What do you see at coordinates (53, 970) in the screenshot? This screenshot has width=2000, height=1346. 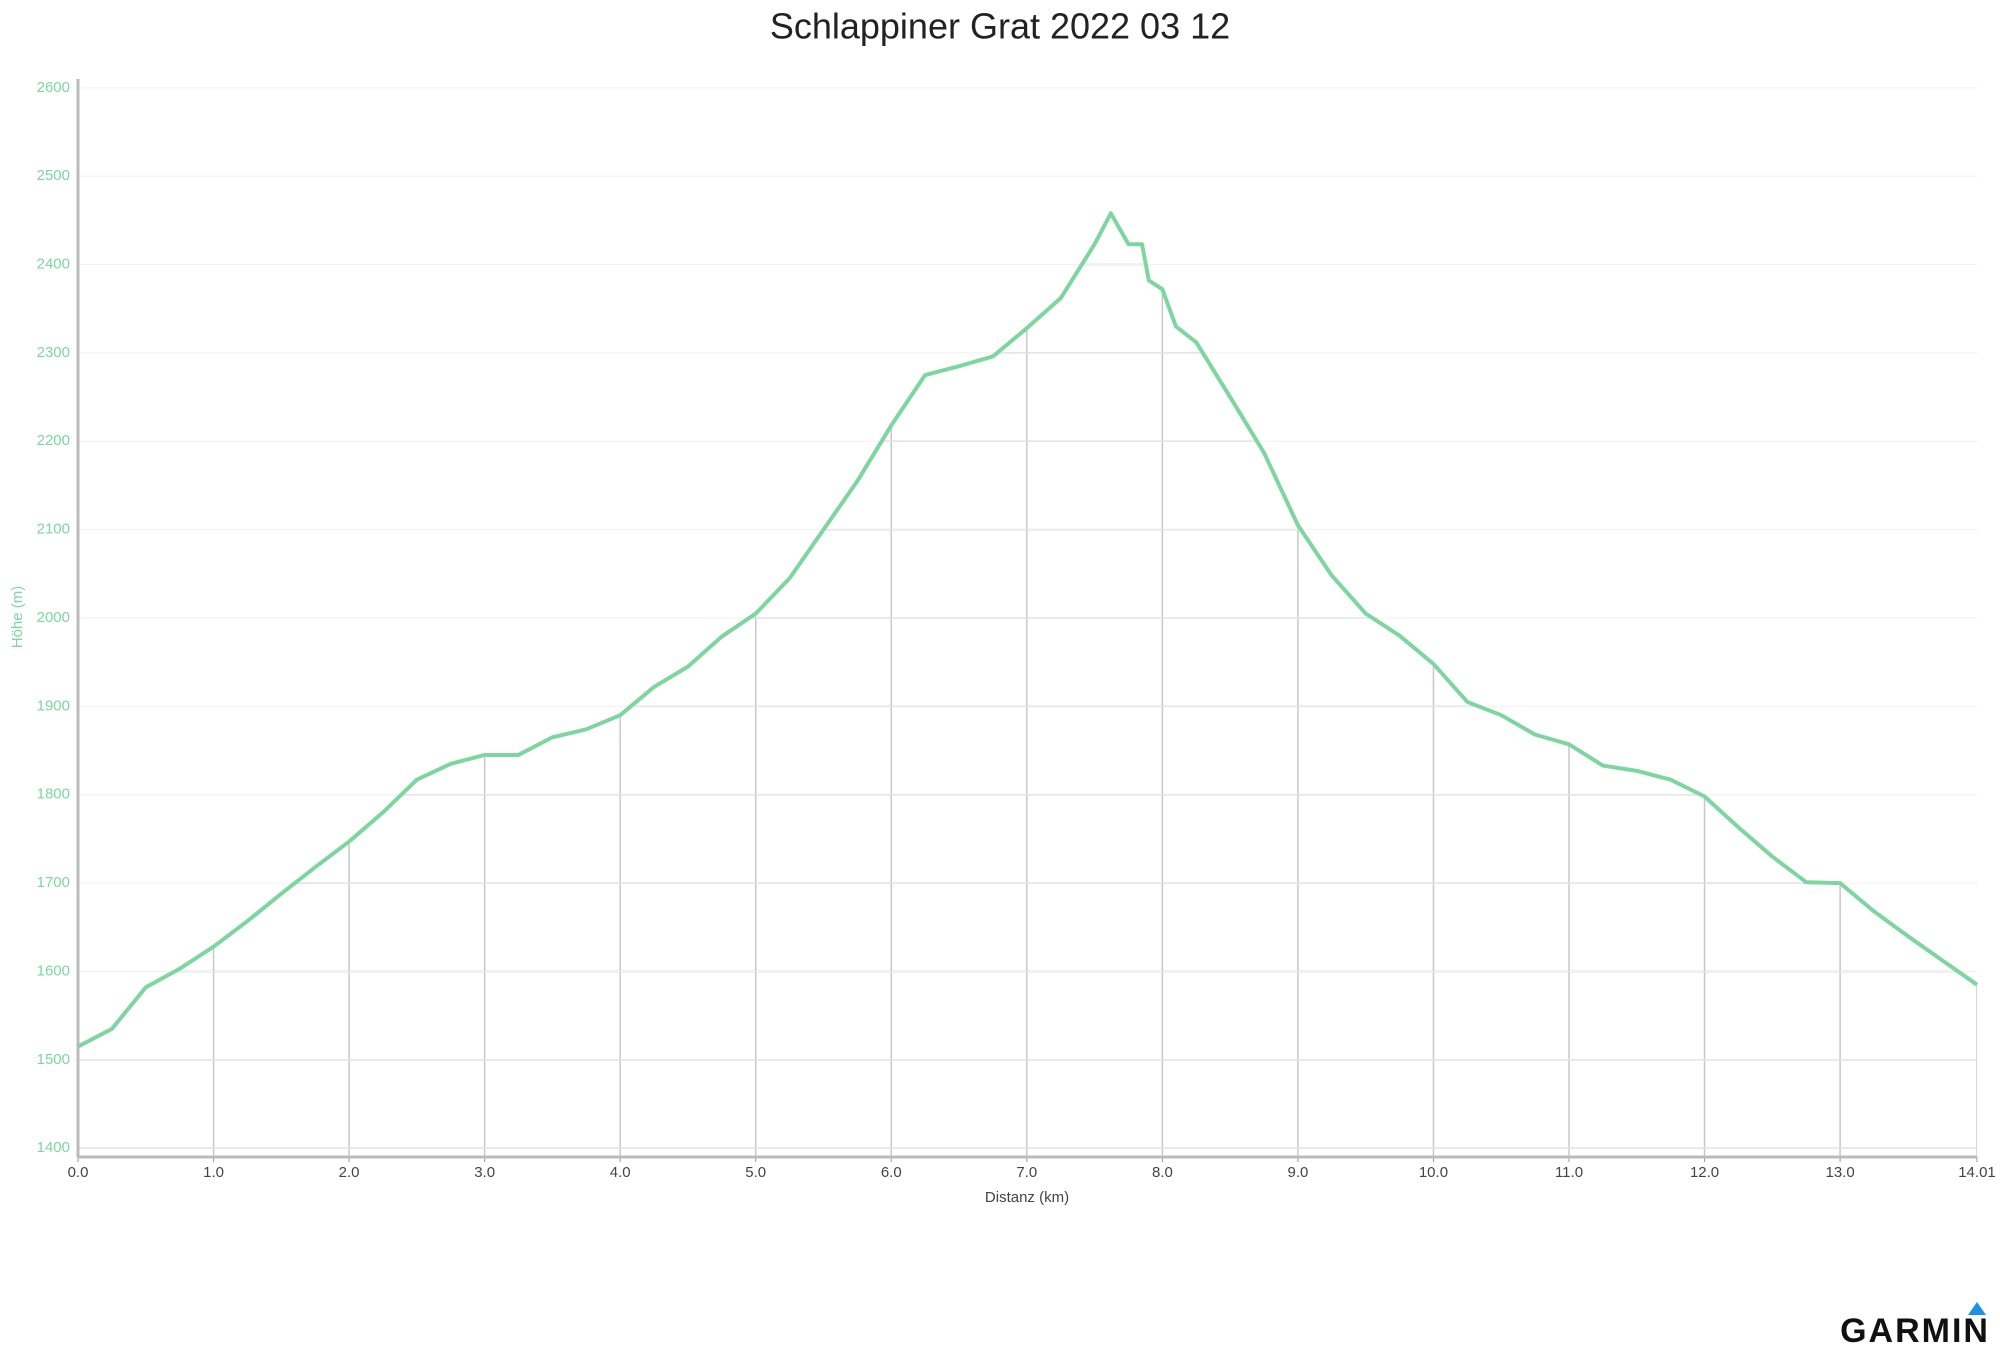 I see `y-tick-label: 1600` at bounding box center [53, 970].